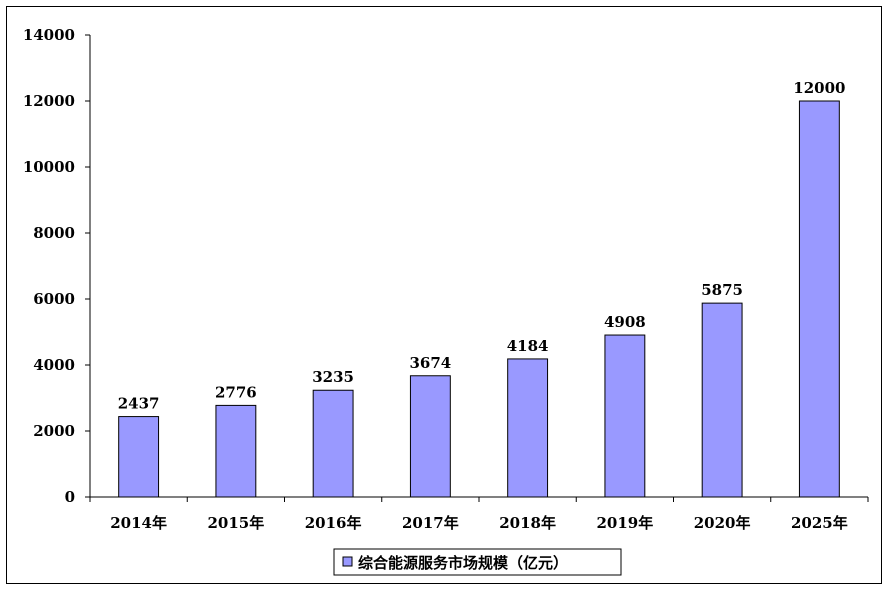 This screenshot has width=890, height=590. I want to click on y-tick-label: 2000, so click(54, 431).